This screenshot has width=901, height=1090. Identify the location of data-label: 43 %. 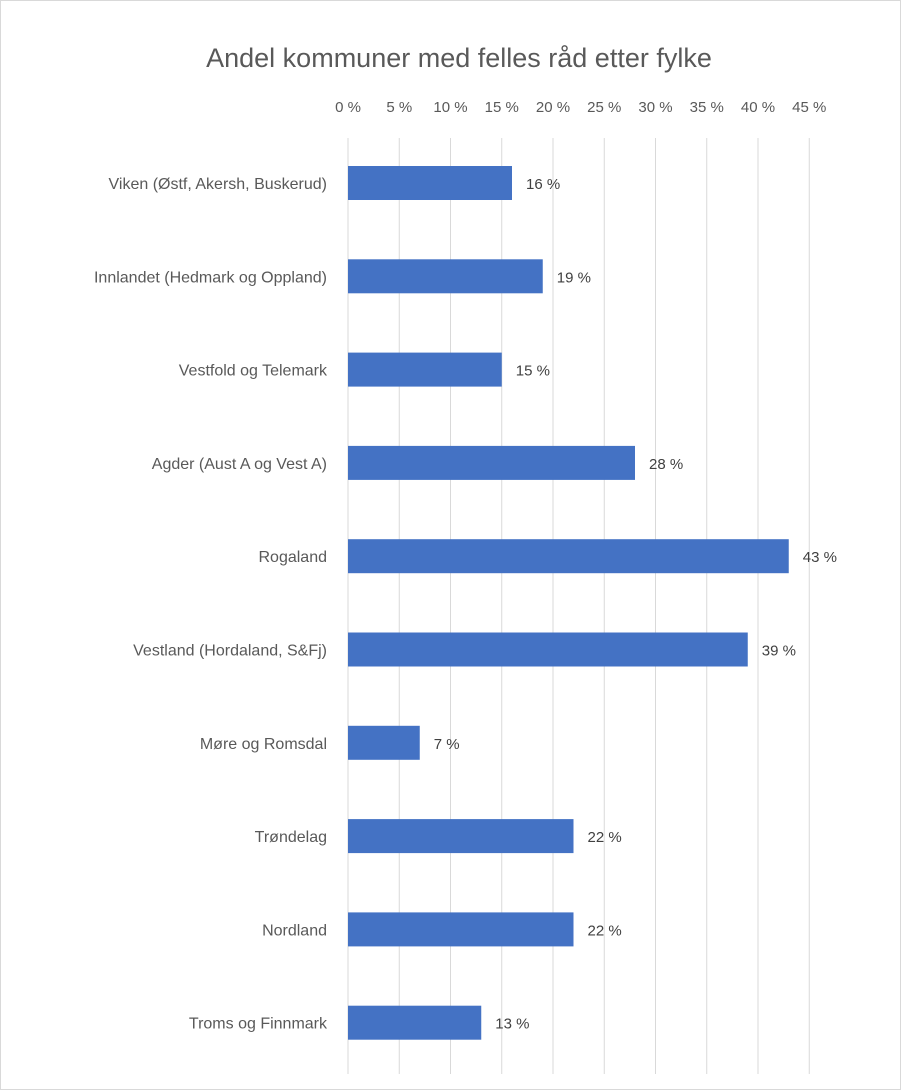
(820, 557).